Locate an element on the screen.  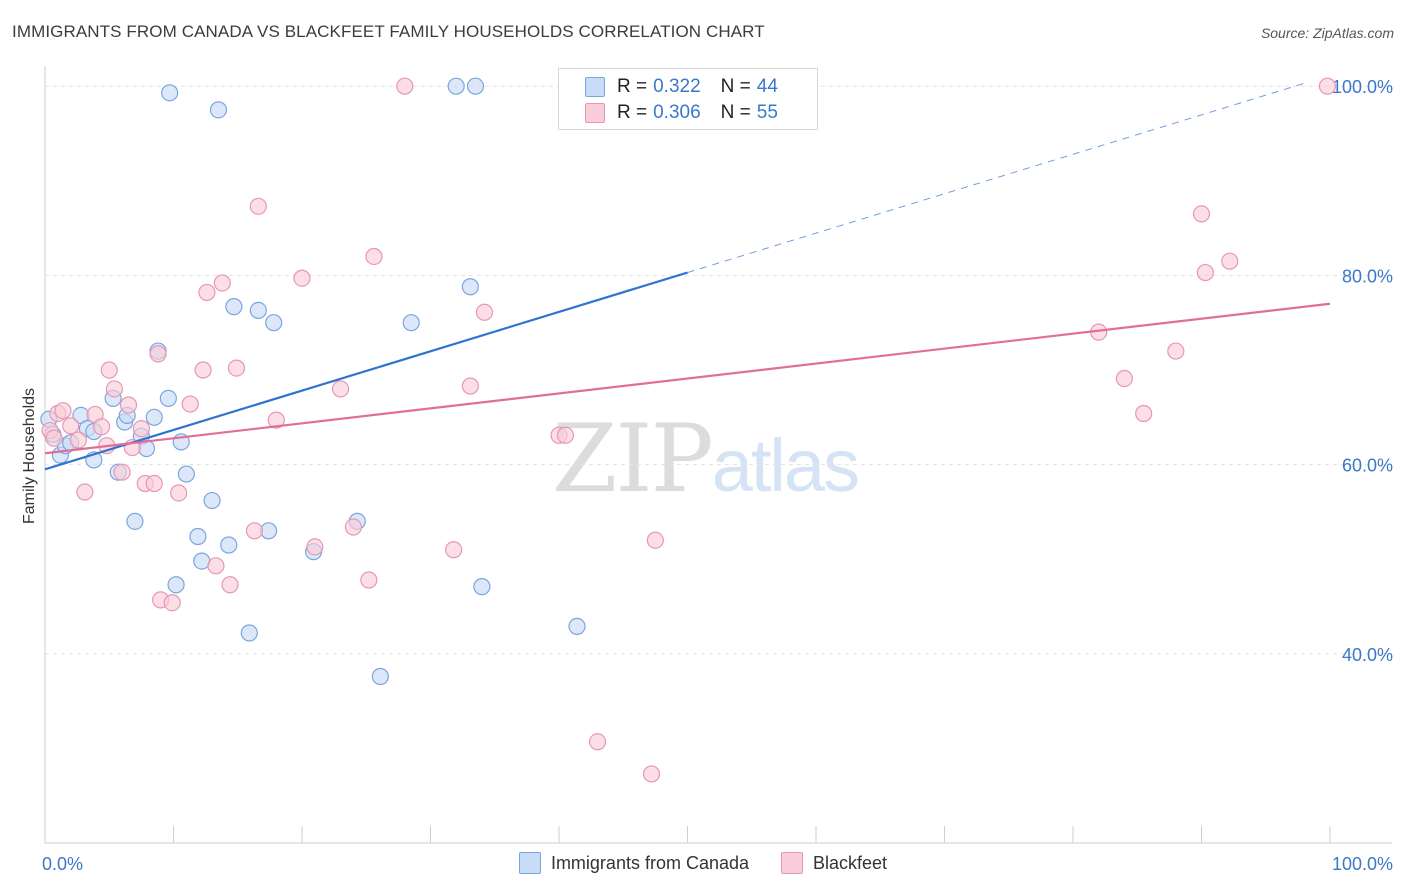
series-swatch-blackfeet is located at coordinates (792, 863).